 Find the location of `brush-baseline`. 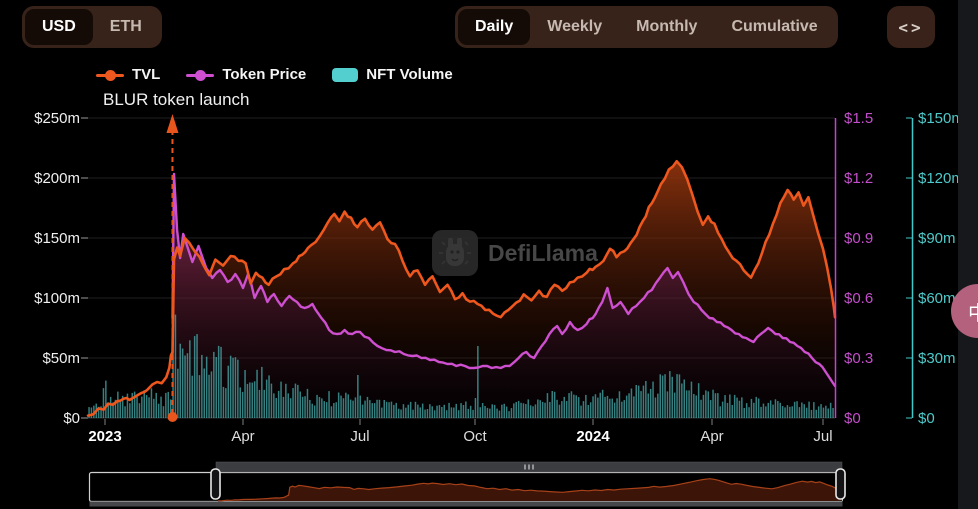

brush-baseline is located at coordinates (466, 504).